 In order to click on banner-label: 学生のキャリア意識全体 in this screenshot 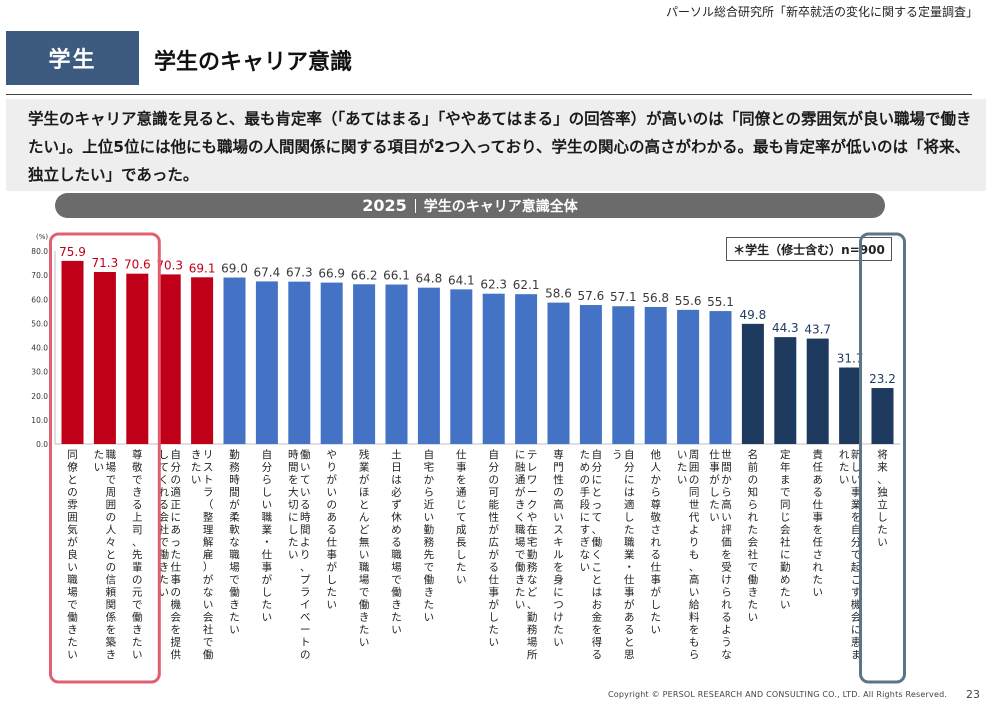, I will do `click(500, 206)`.